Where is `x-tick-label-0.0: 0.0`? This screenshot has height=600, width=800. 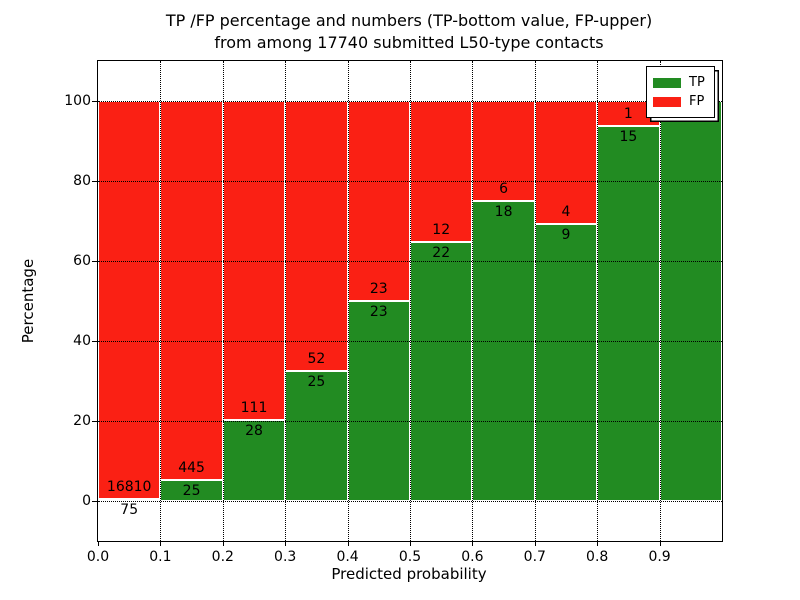
x-tick-label-0.0: 0.0 is located at coordinates (98, 557).